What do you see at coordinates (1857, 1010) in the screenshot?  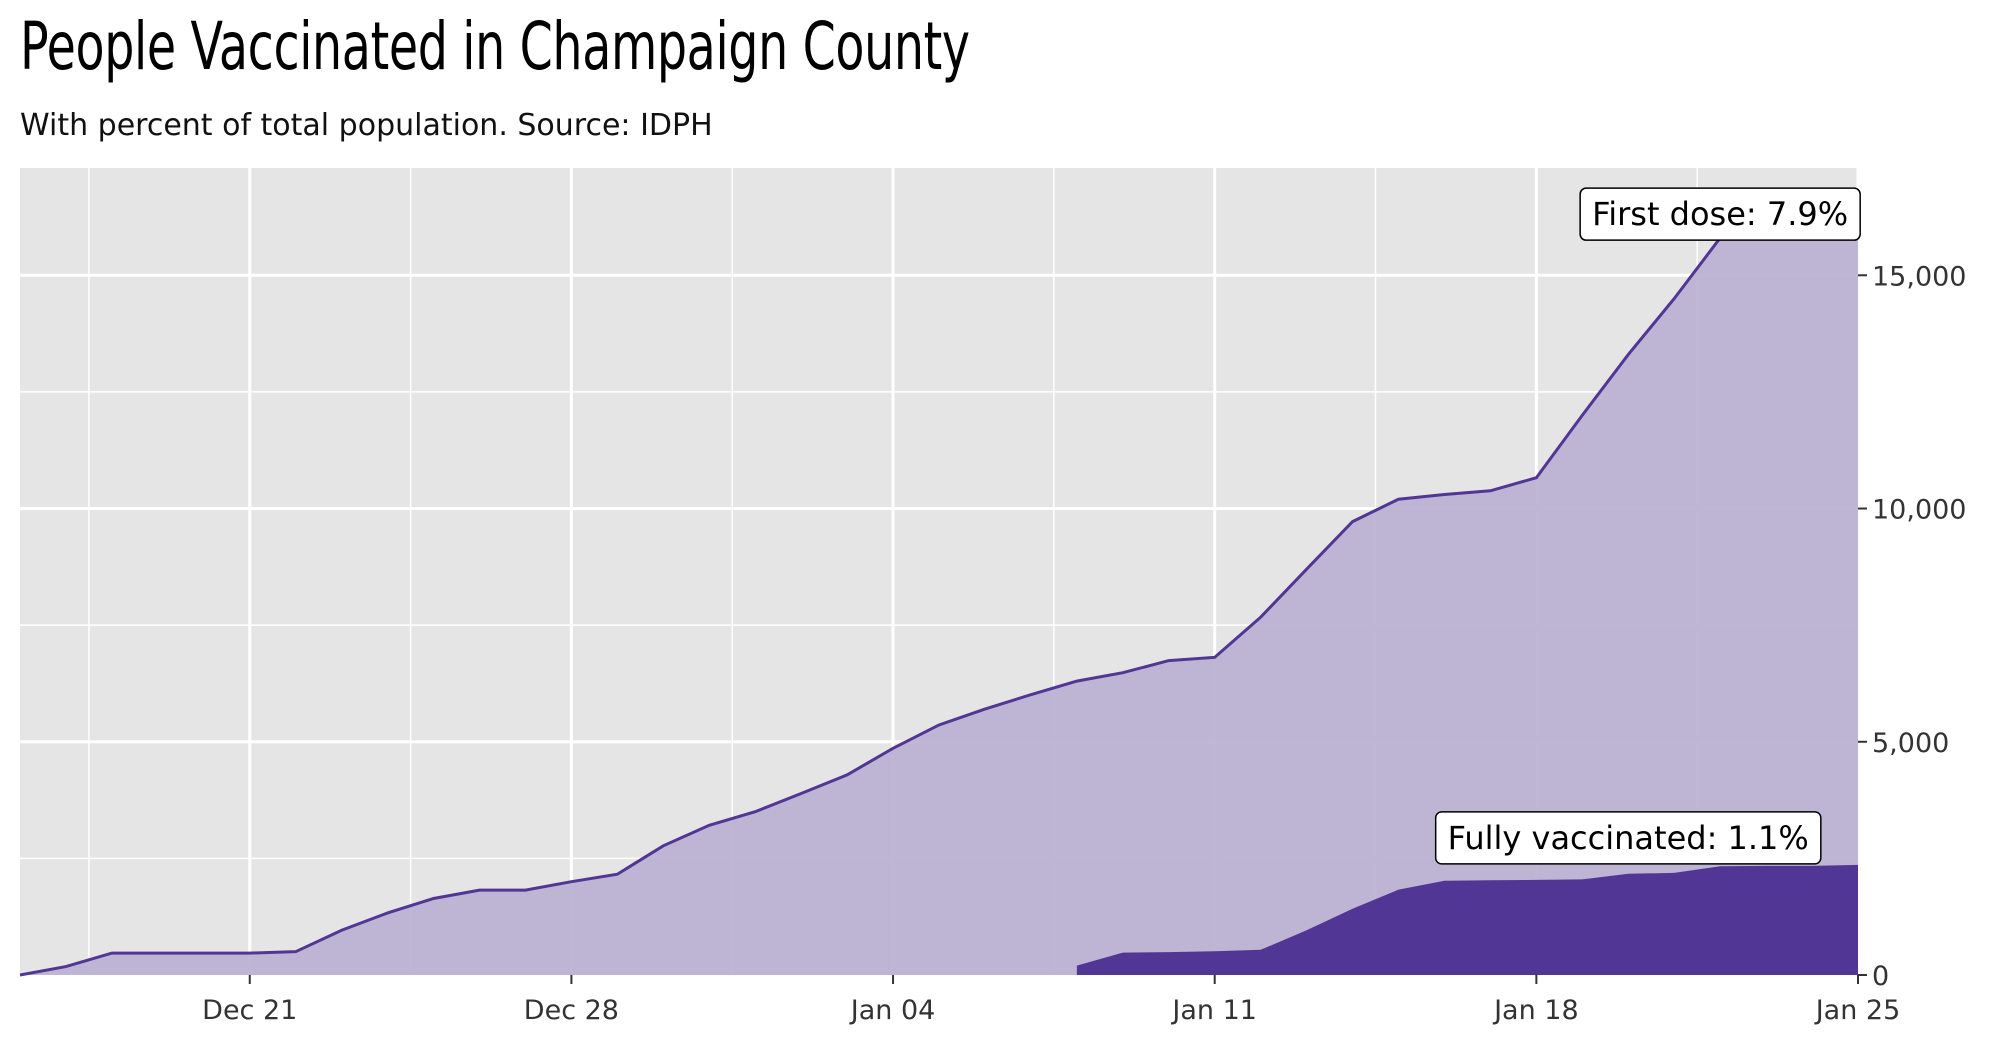 I see `x-tick-label: Jan 25` at bounding box center [1857, 1010].